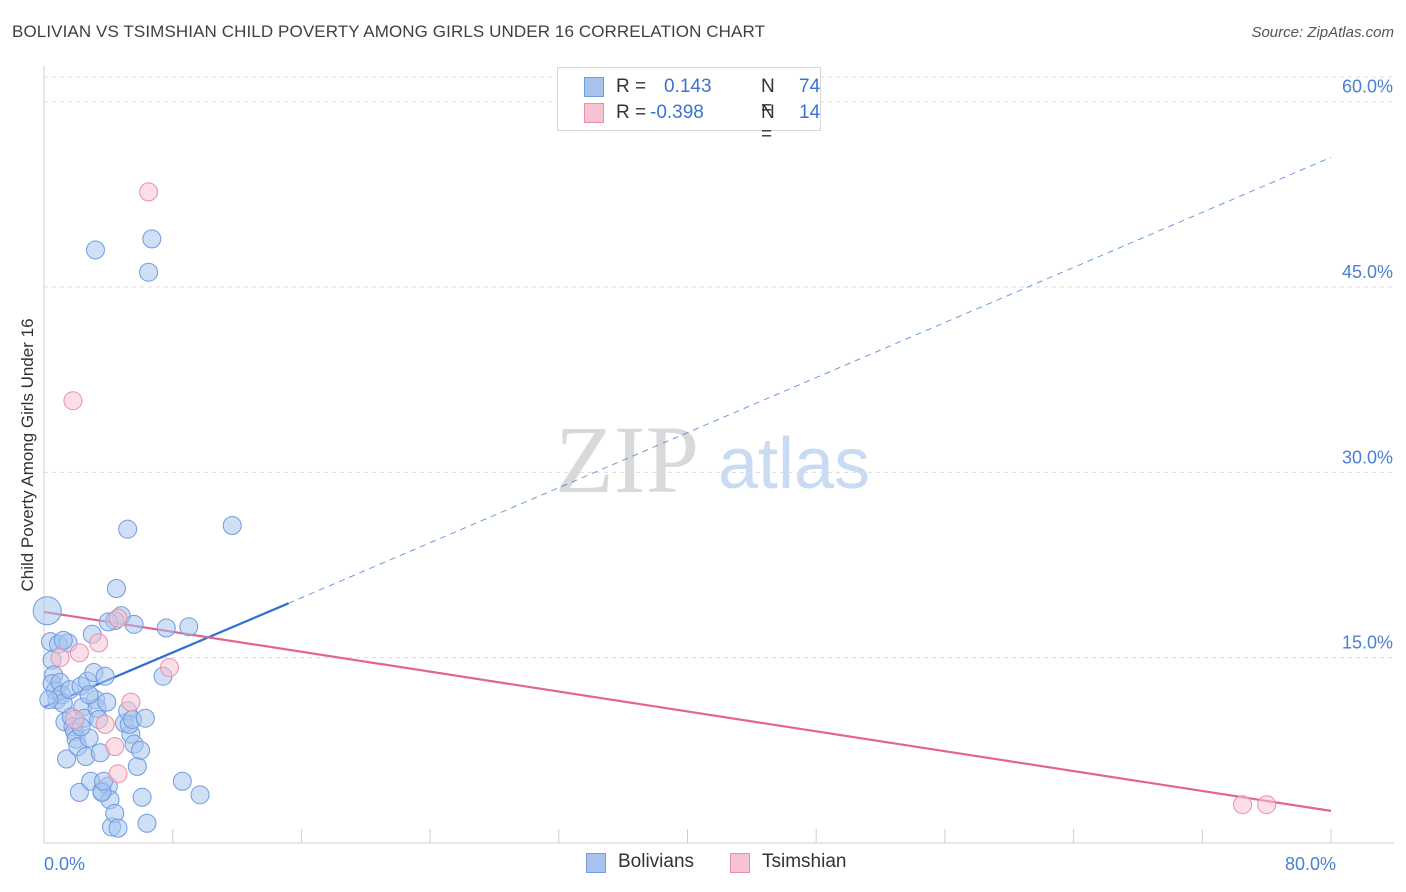 The width and height of the screenshot is (1406, 892). What do you see at coordinates (677, 112) in the screenshot?
I see `r-value: -0.398` at bounding box center [677, 112].